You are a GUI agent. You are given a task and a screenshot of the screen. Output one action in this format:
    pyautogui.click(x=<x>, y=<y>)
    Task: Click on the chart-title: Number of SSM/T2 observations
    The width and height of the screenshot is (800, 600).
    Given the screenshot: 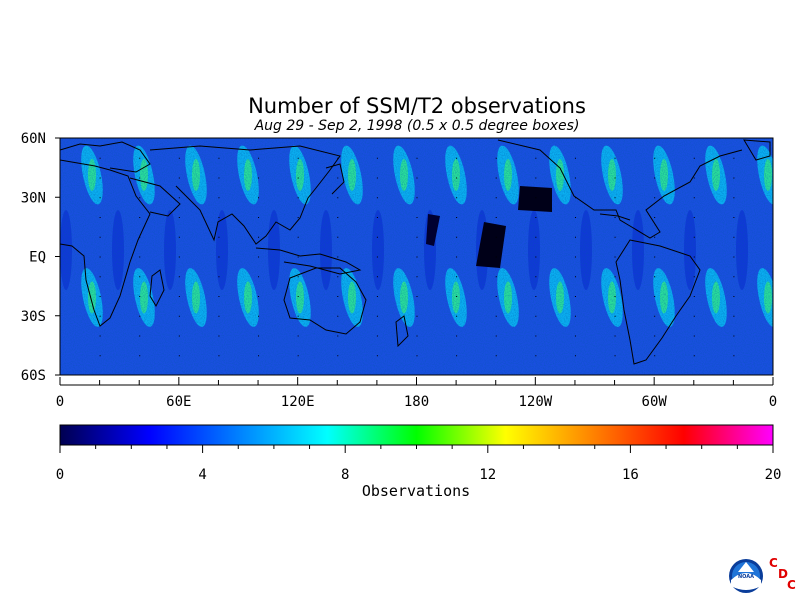 What is the action you would take?
    pyautogui.click(x=417, y=106)
    